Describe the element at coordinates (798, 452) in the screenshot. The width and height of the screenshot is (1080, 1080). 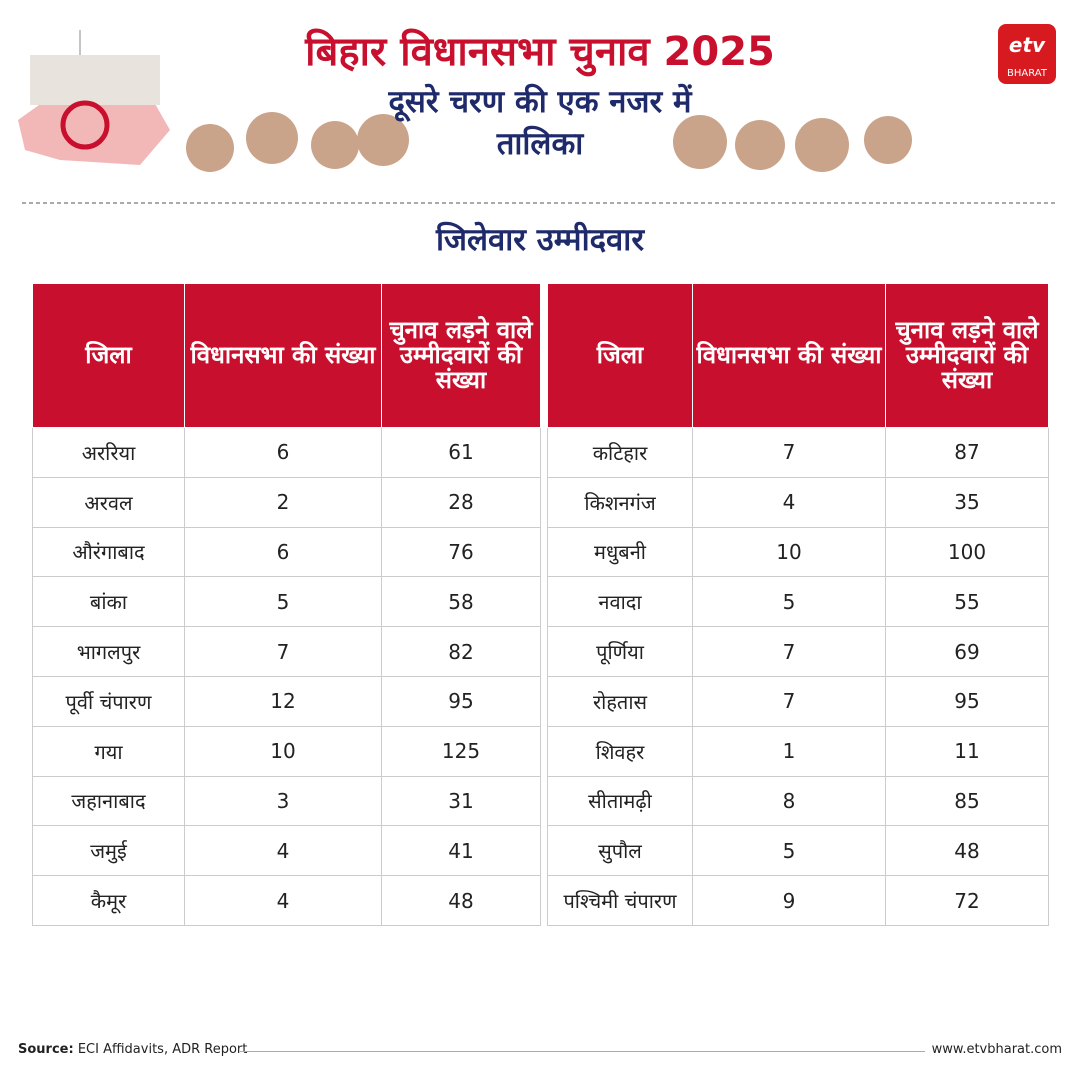
I see `row: कटिहार 7 87` at that location.